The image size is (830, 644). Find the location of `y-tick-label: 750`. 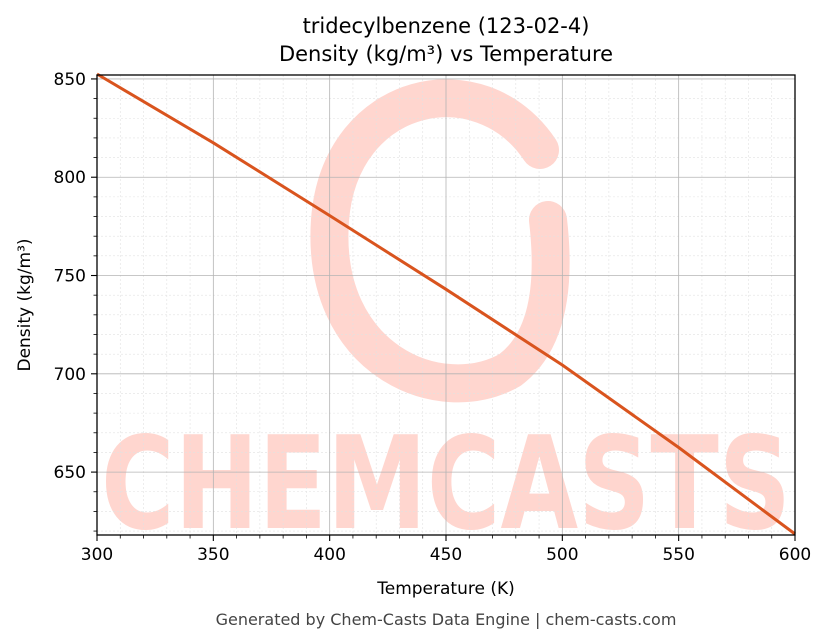

y-tick-label: 750 is located at coordinates (70, 277).